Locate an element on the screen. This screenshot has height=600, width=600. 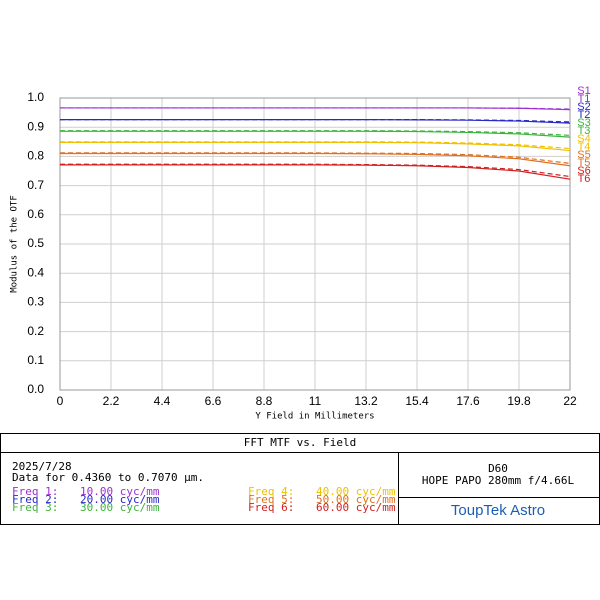
x-tick-label: 11 is located at coordinates (315, 401).